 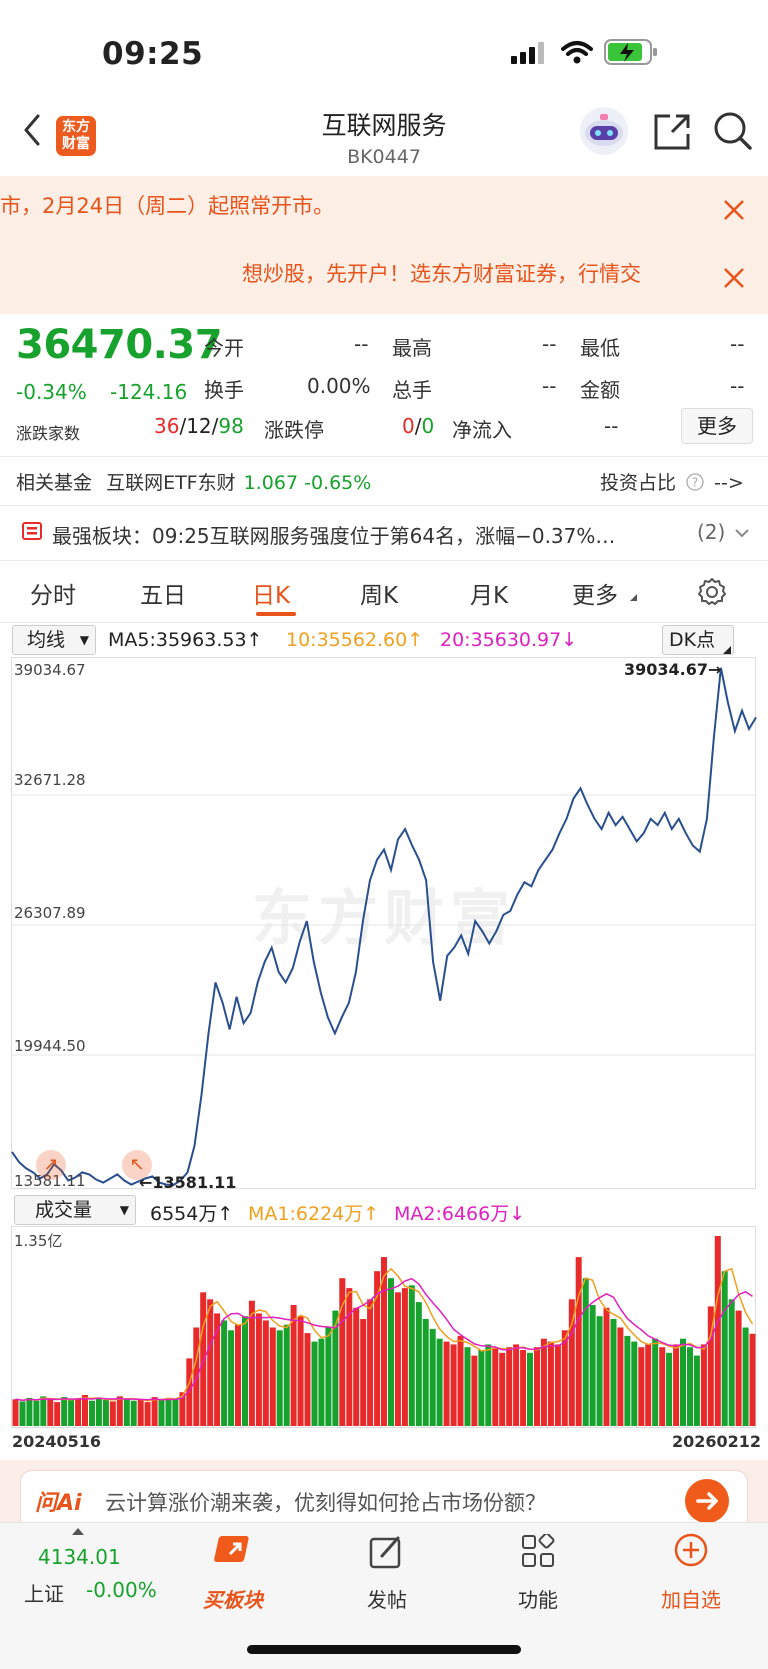 I want to click on notice-banner: 市，2月24日（周二）起照常开市。 想炒股，先开户！选东方财富证券，行情交, so click(x=384, y=245).